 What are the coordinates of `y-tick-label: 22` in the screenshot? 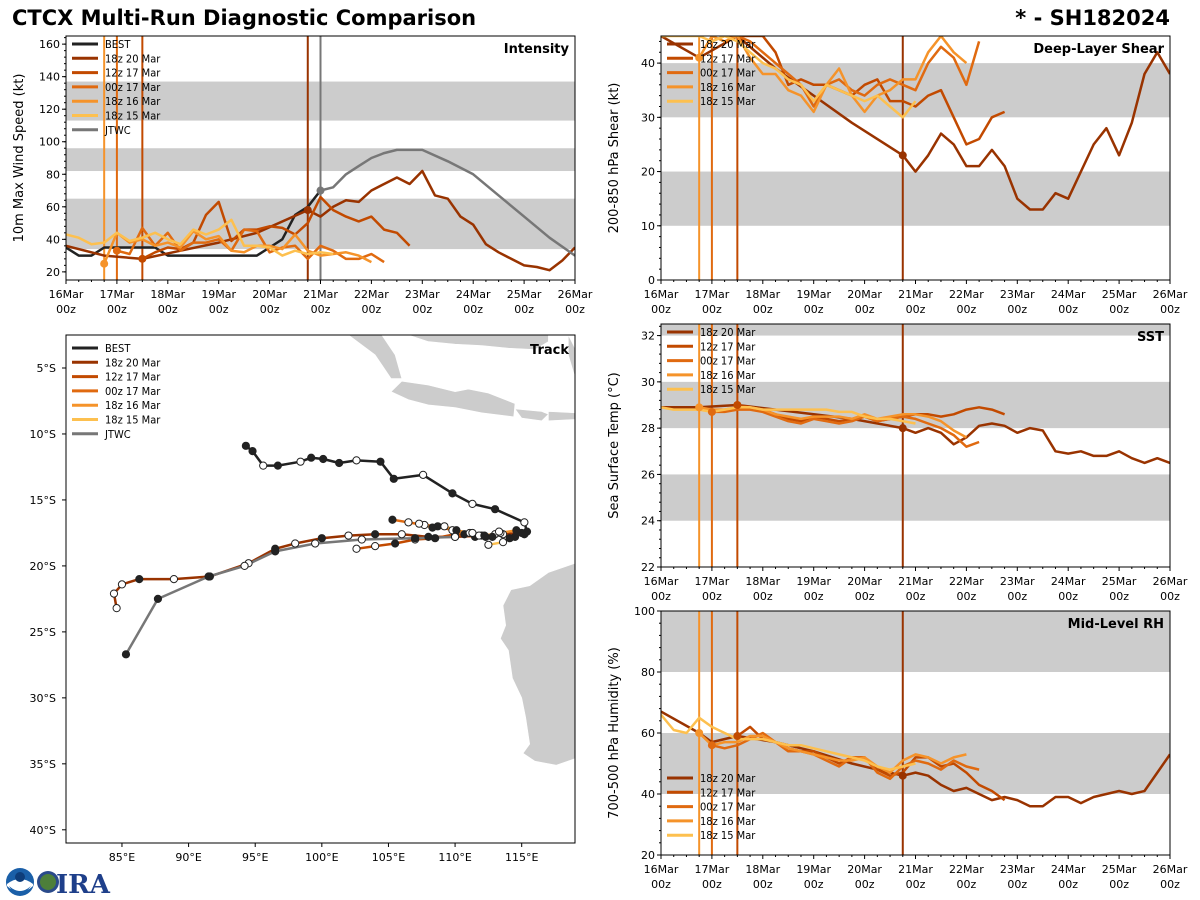 It's located at (648, 567).